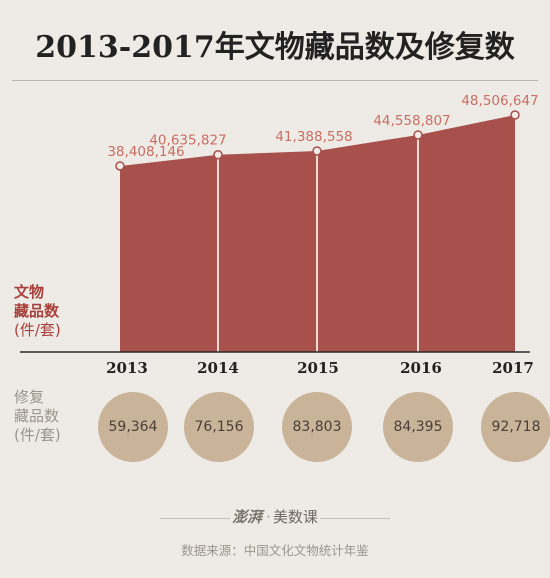 The width and height of the screenshot is (550, 578). What do you see at coordinates (218, 368) in the screenshot?
I see `year-label-2014: 2014` at bounding box center [218, 368].